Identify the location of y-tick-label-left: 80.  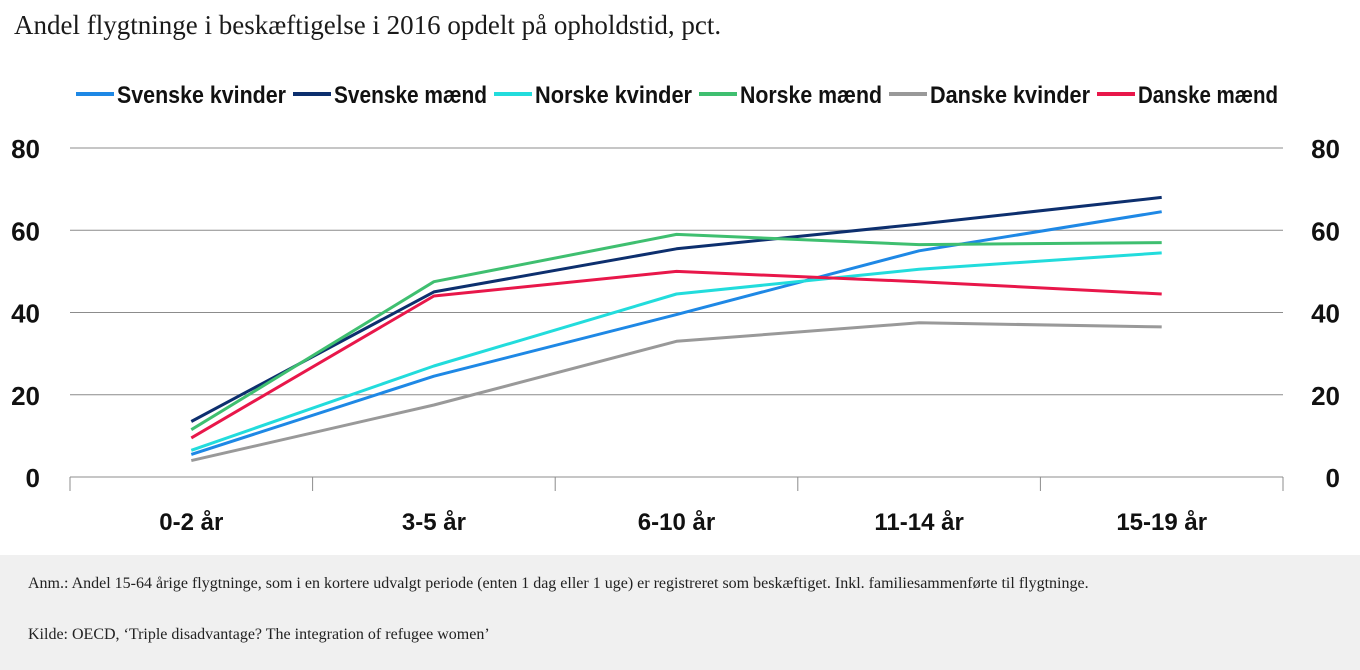
(25, 149).